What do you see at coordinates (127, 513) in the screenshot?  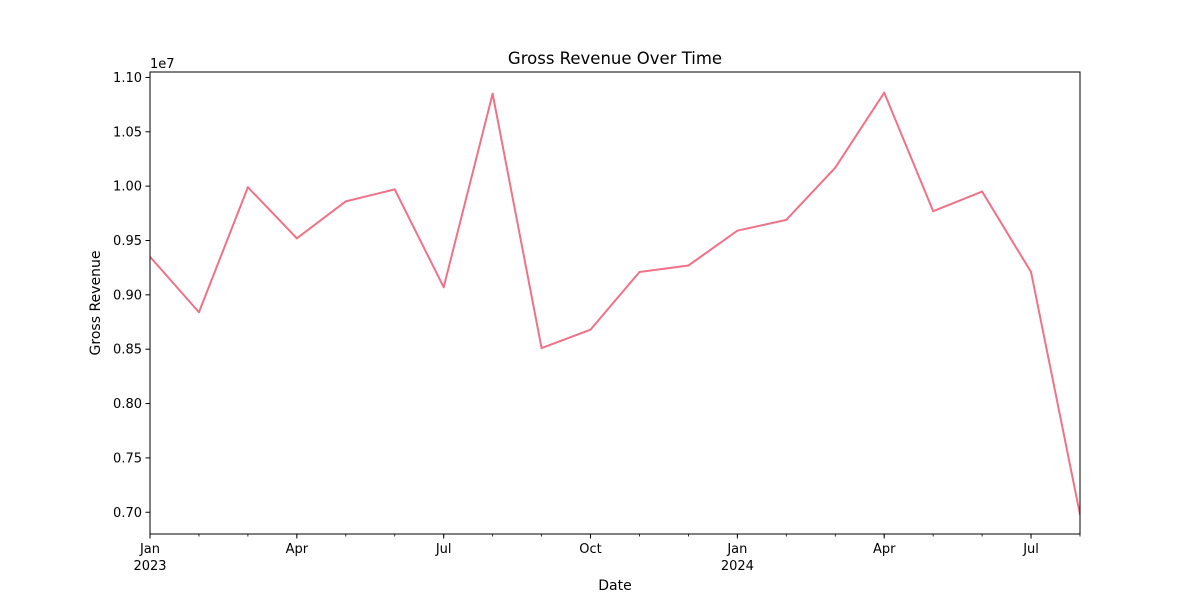 I see `y-tick-label: 0.70` at bounding box center [127, 513].